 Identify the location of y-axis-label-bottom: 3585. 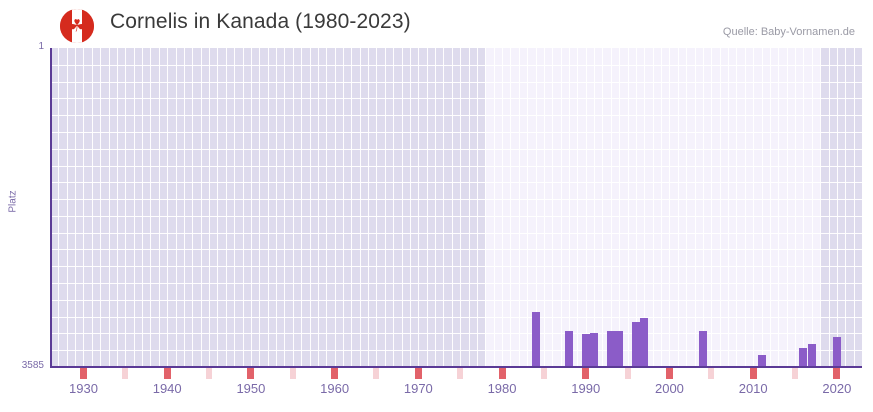
(32, 365).